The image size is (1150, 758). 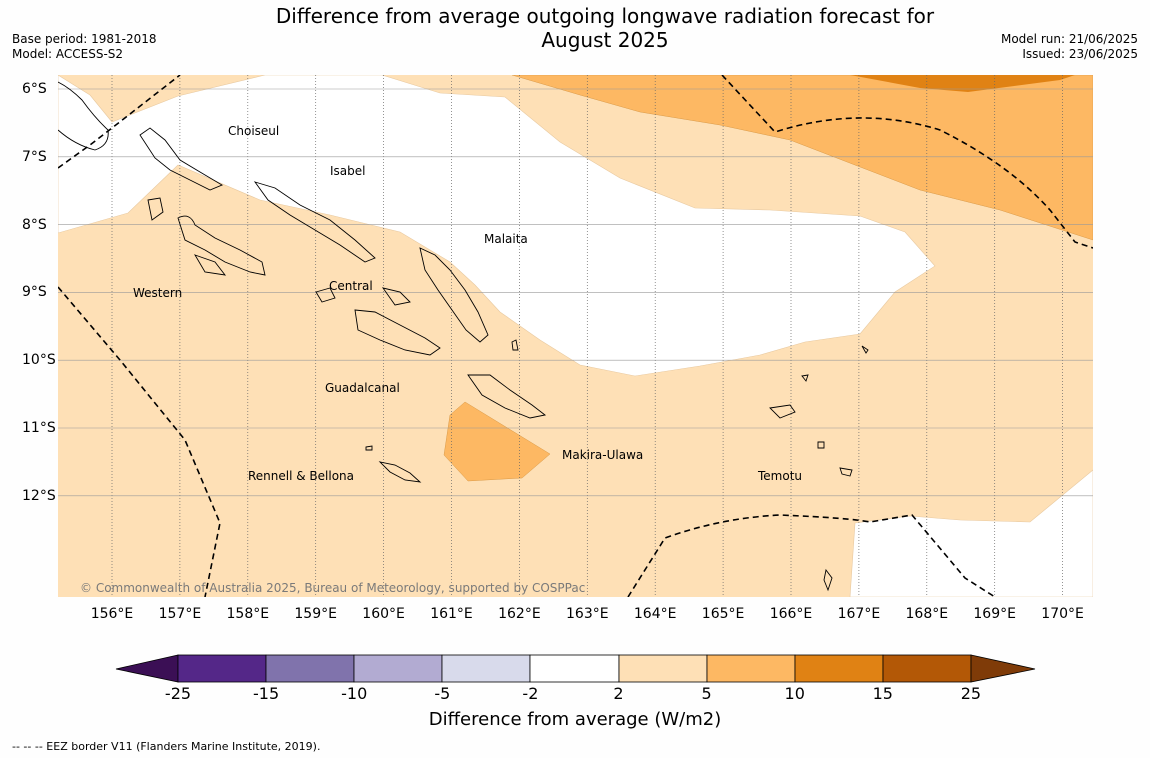 What do you see at coordinates (575, 719) in the screenshot?
I see `colorbar-label: Difference from average (W/m2)` at bounding box center [575, 719].